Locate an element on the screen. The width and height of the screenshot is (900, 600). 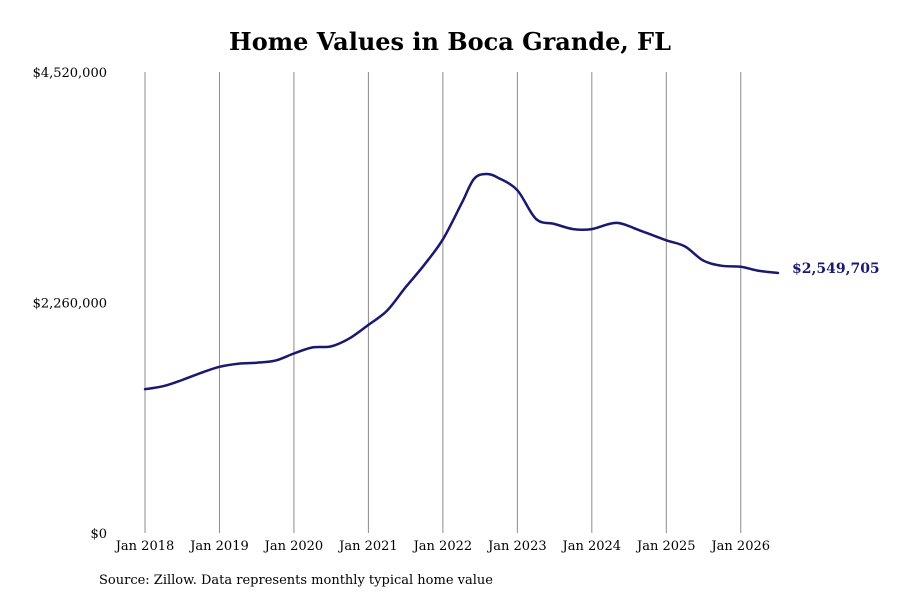
x-tick-label: Jan 2026 is located at coordinates (739, 546).